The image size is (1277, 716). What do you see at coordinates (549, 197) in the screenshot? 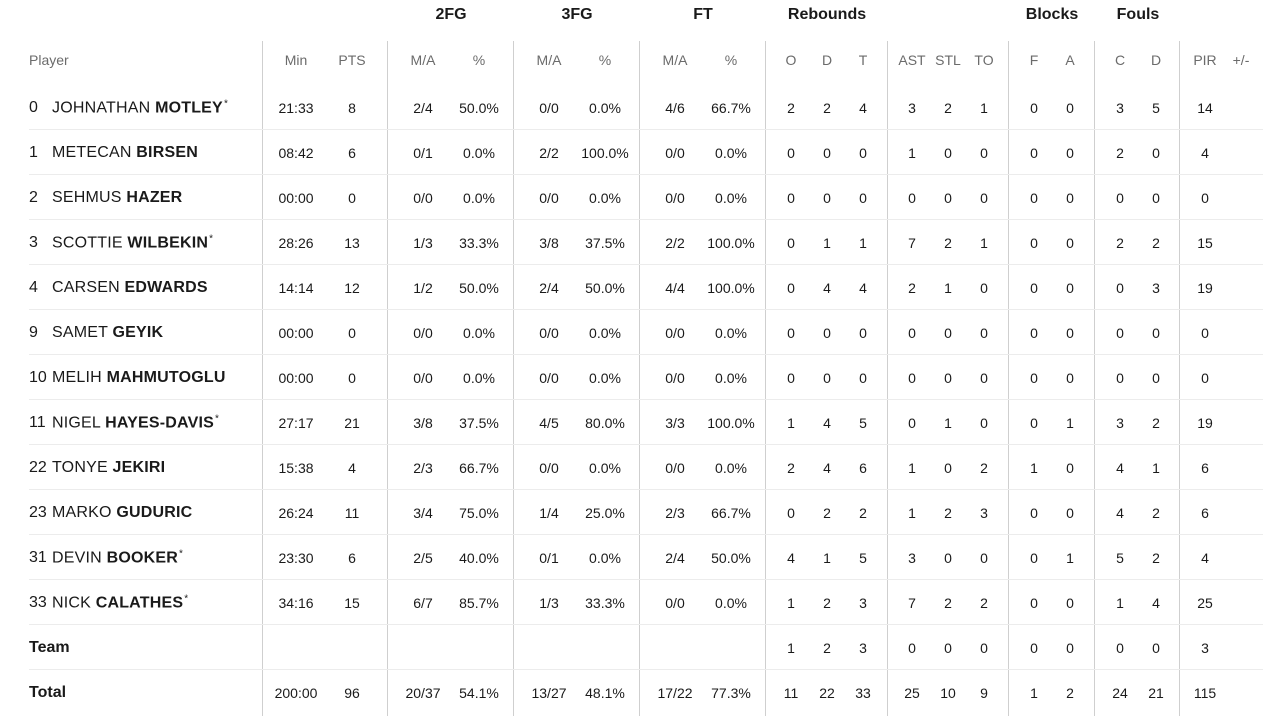
I see `cell-fg3-ma: 0/0` at bounding box center [549, 197].